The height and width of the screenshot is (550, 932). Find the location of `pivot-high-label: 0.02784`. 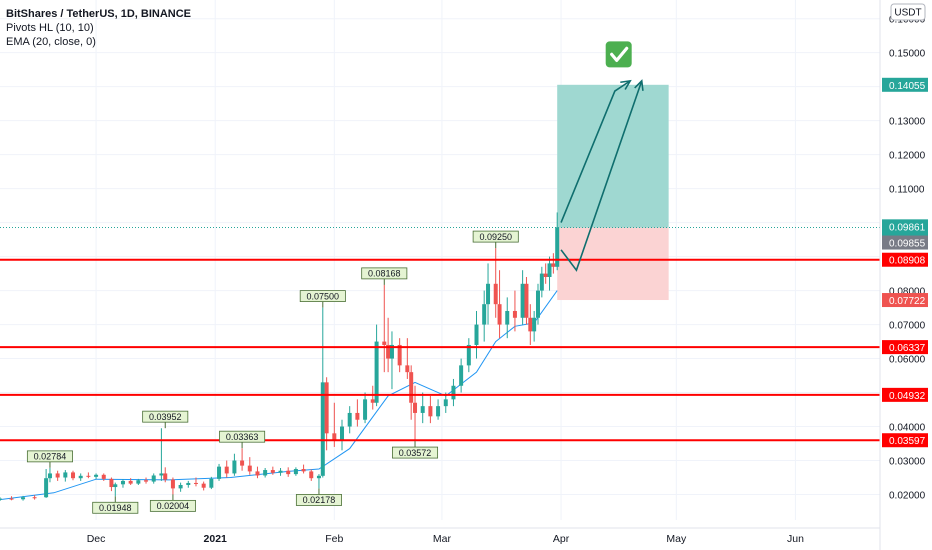

pivot-high-label: 0.02784 is located at coordinates (49, 459).